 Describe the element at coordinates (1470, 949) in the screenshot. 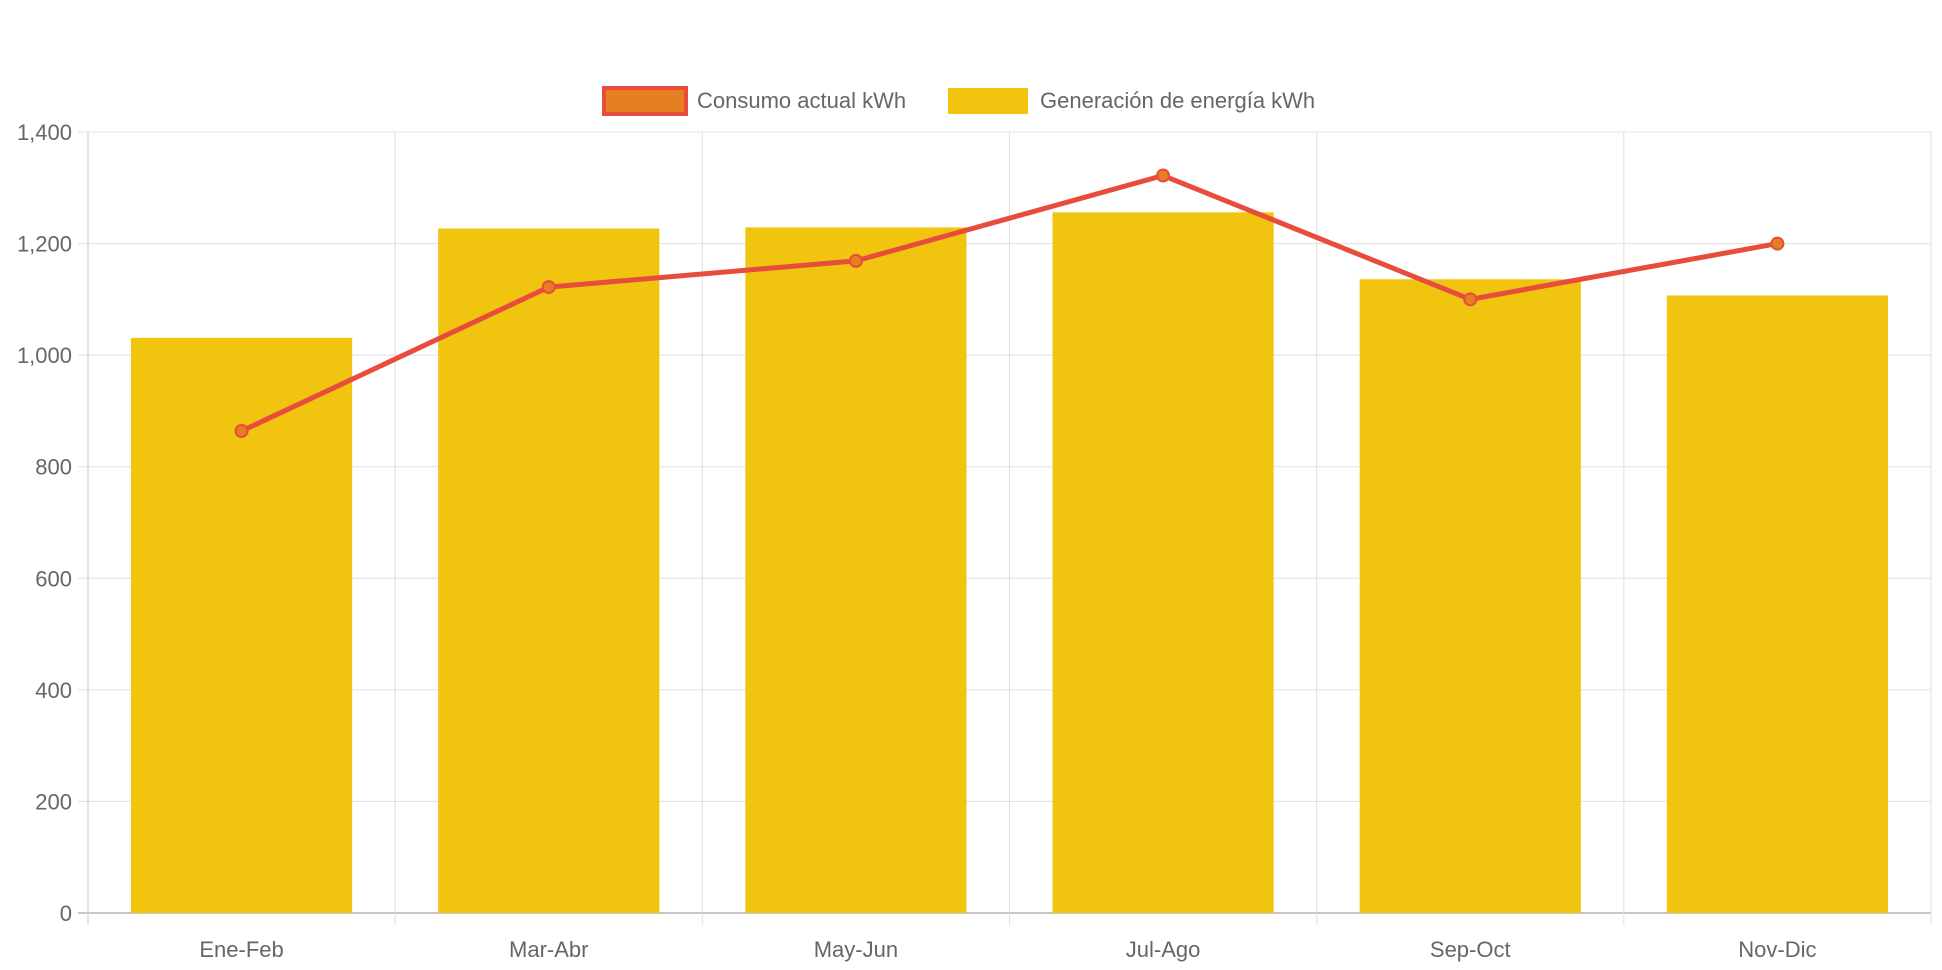

I see `x-tick-label: Sep-Oct` at that location.